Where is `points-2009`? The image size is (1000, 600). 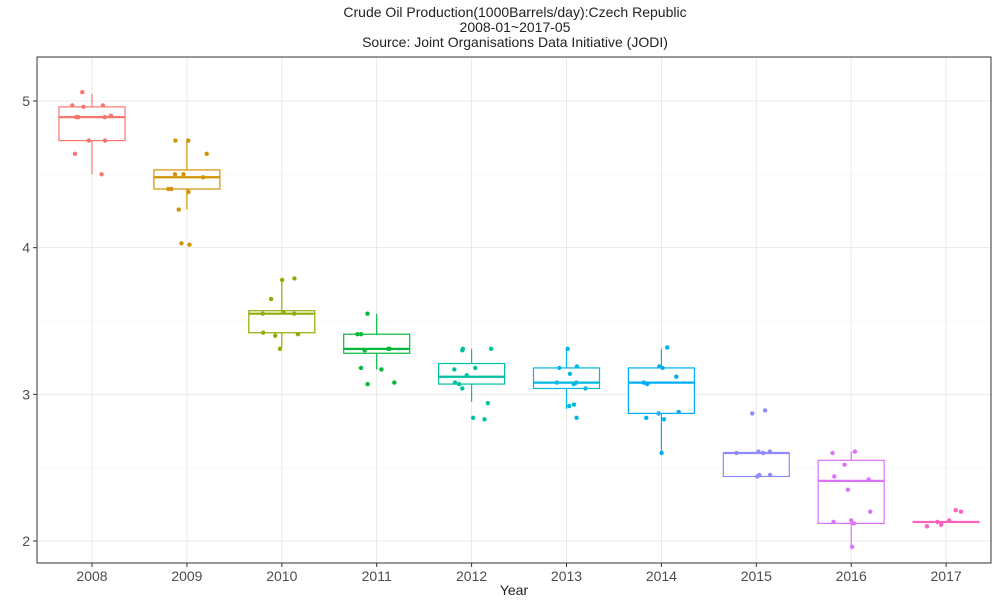 points-2009 is located at coordinates (187, 192).